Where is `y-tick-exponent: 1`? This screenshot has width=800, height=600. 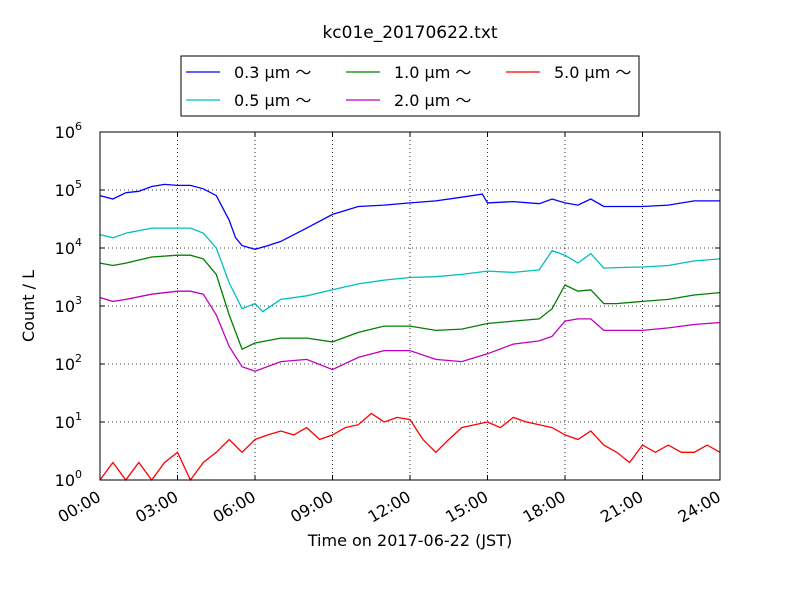
y-tick-exponent: 1 is located at coordinates (78, 416).